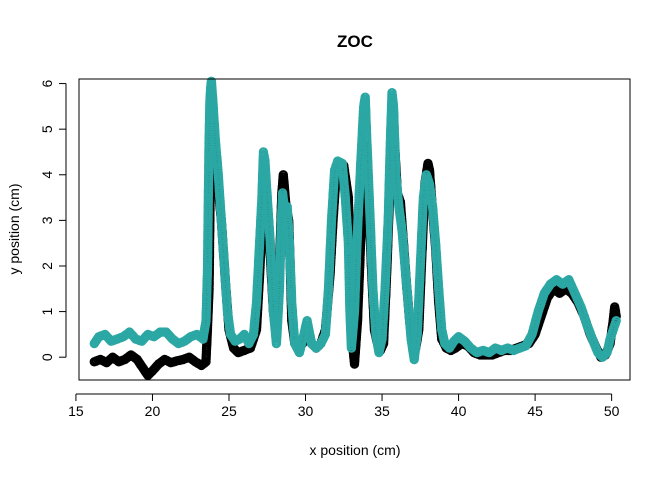 The width and height of the screenshot is (672, 480). Describe the element at coordinates (153, 411) in the screenshot. I see `x-tick-label: 20` at that location.